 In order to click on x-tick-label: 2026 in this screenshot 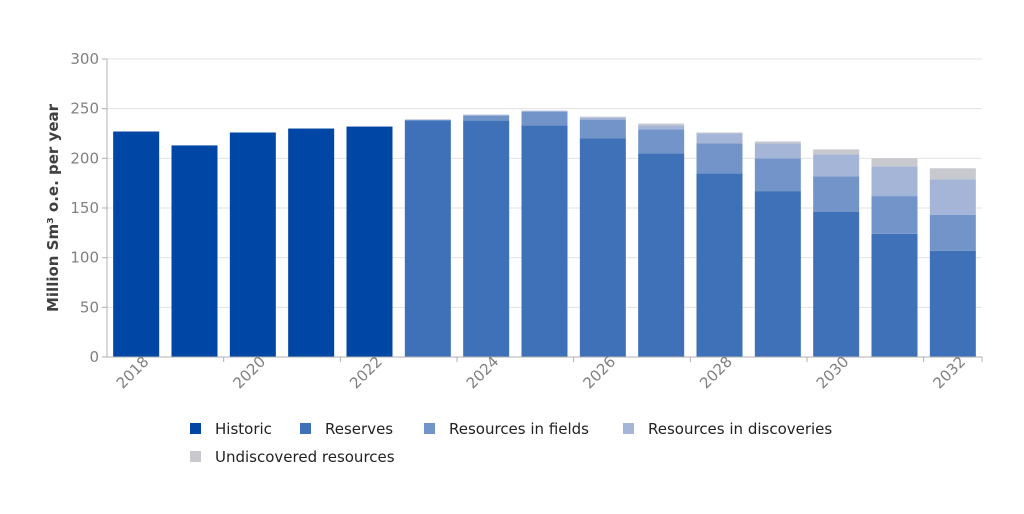, I will do `click(599, 373)`.